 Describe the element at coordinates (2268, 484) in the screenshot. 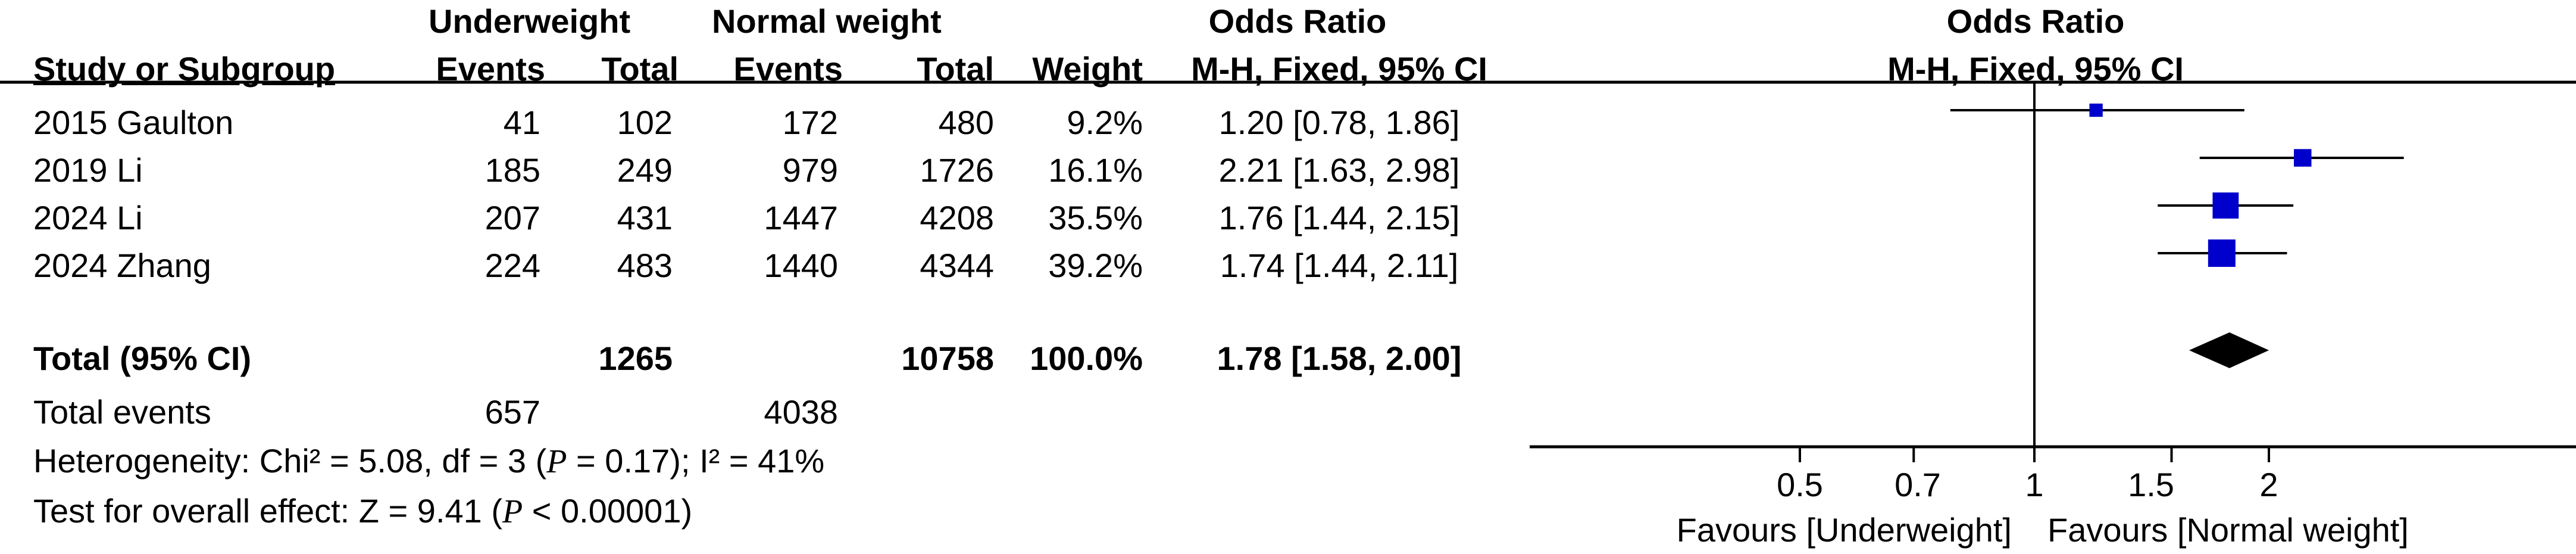

I see `axis-tick-label: 2` at that location.